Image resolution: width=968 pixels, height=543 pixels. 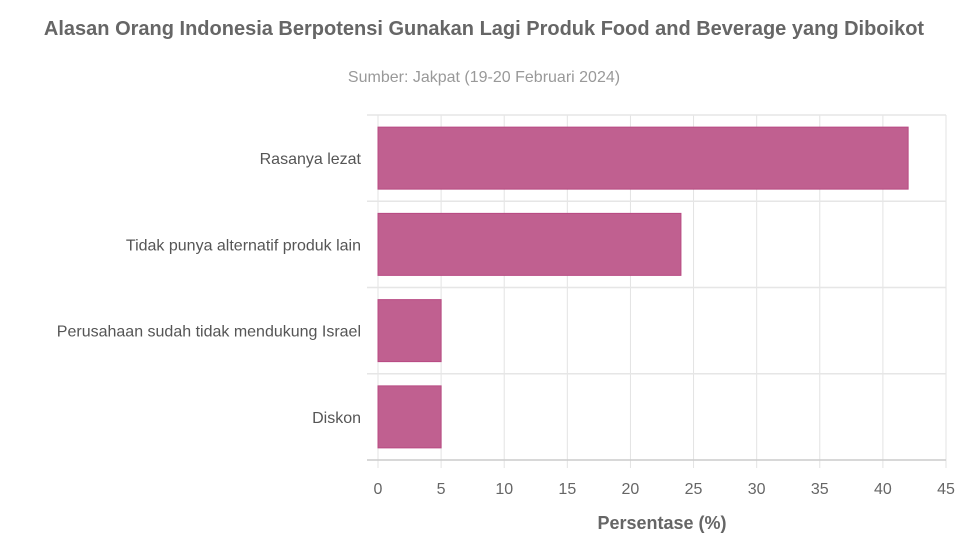 I want to click on x-tick-label: 30, so click(x=757, y=489).